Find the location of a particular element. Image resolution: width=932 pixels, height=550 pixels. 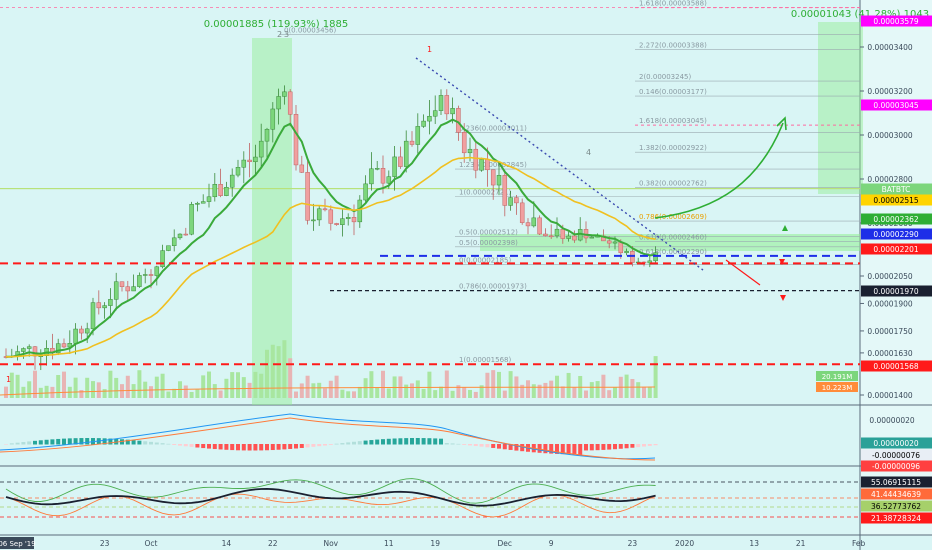

volume-badge-1: 10.223M is located at coordinates (837, 388).